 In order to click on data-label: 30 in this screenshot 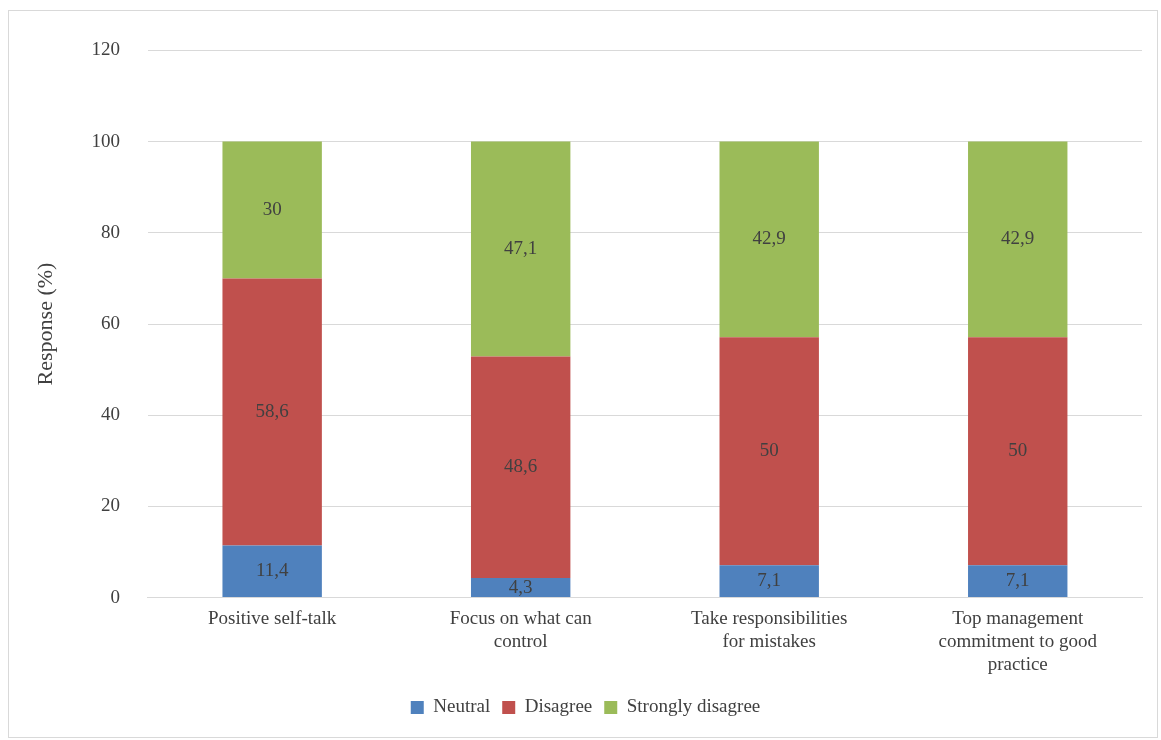, I will do `click(272, 208)`.